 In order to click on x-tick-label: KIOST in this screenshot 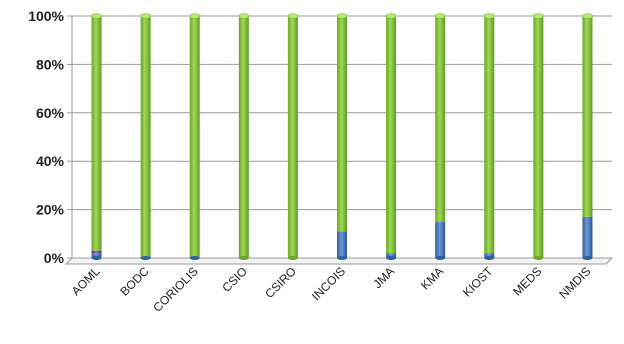, I will do `click(478, 282)`.